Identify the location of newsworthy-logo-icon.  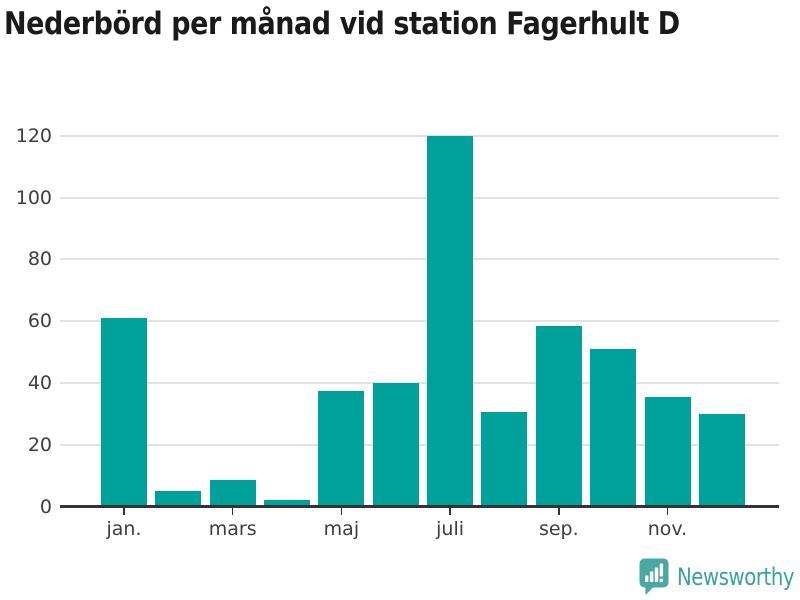
(654, 576).